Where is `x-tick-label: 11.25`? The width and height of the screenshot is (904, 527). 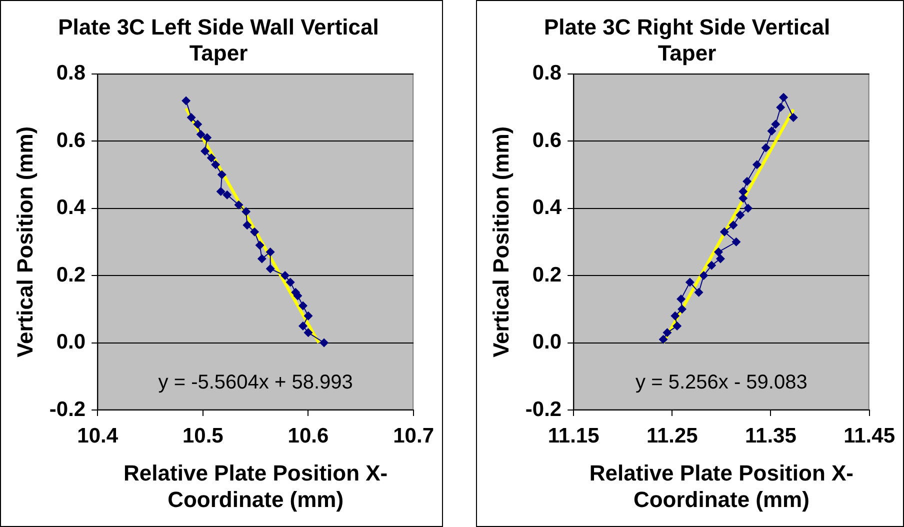 x-tick-label: 11.25 is located at coordinates (672, 436).